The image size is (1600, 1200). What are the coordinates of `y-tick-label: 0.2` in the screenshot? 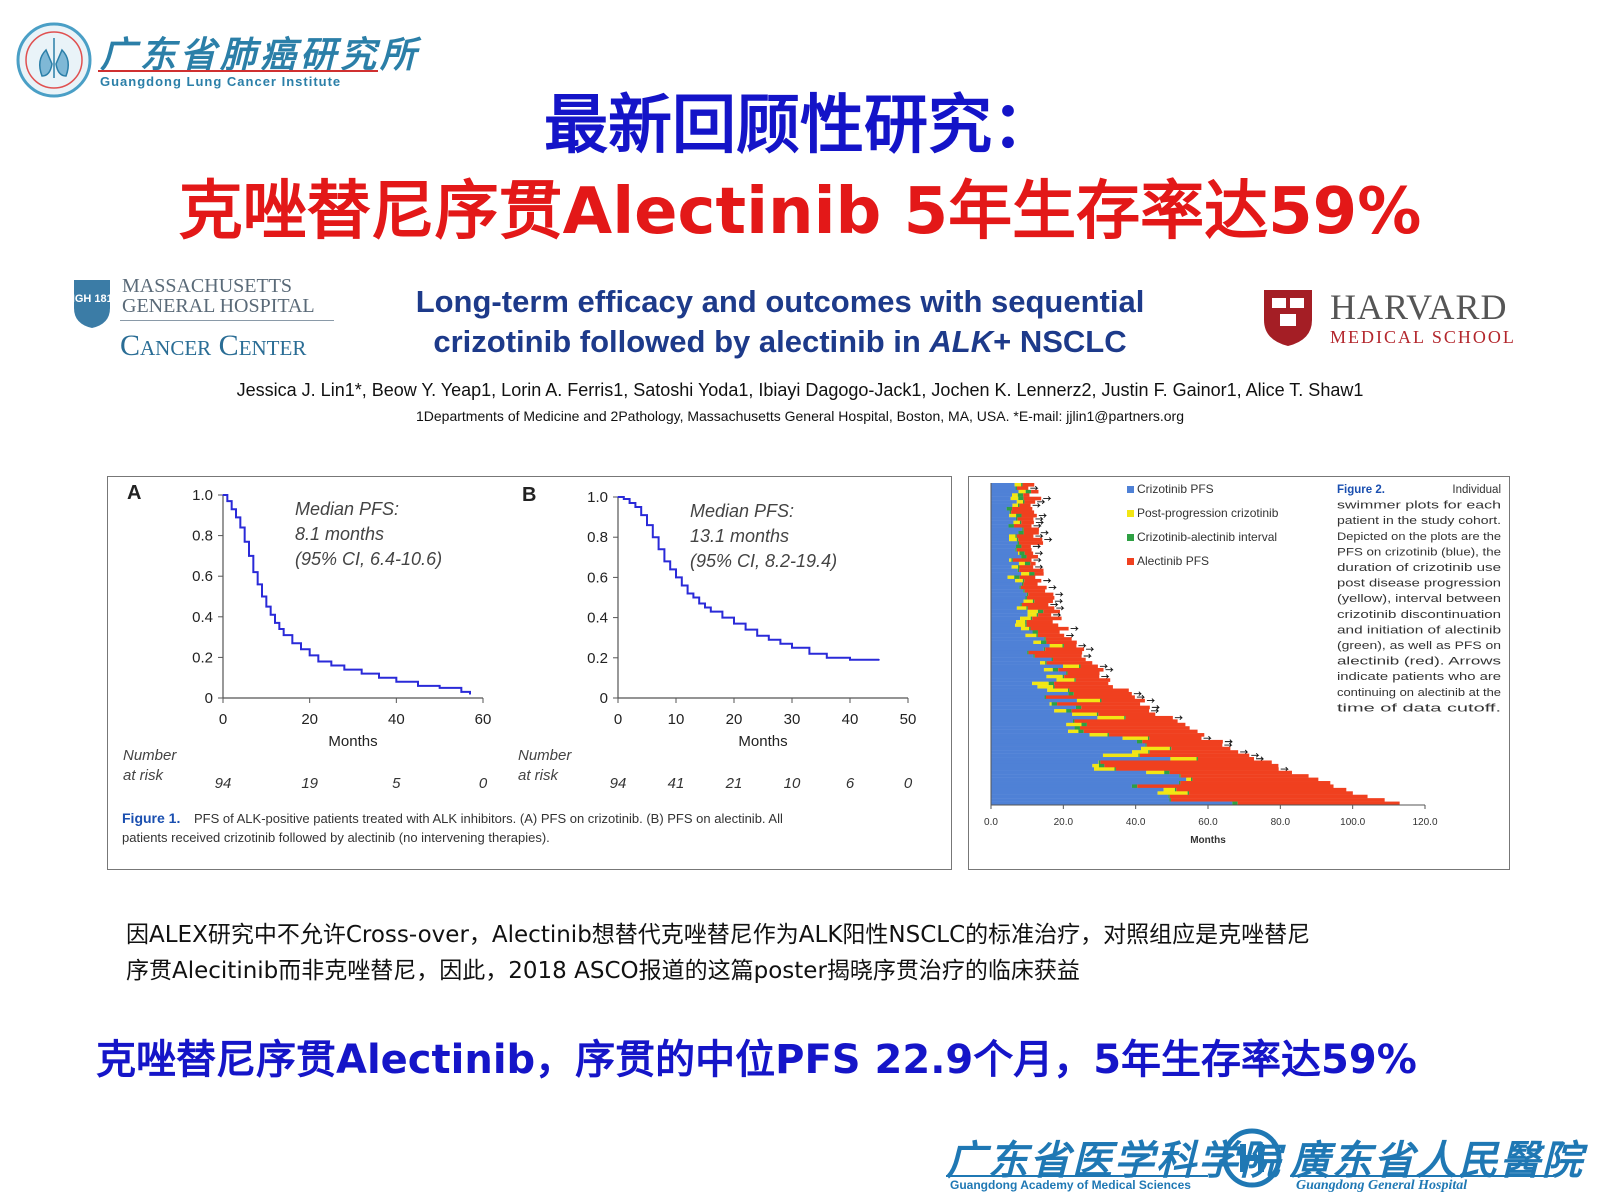 It's located at (202, 657).